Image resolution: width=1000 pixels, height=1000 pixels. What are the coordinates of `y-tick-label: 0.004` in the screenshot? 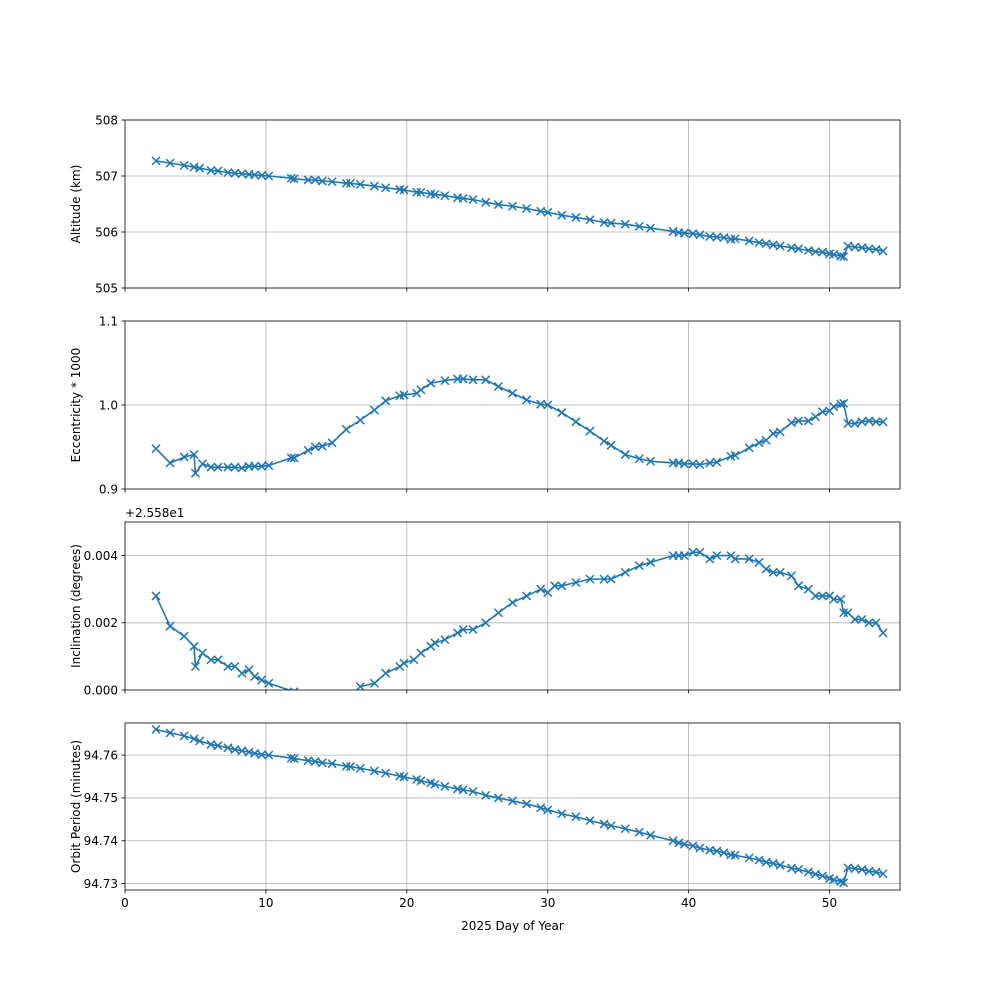 It's located at (101, 556).